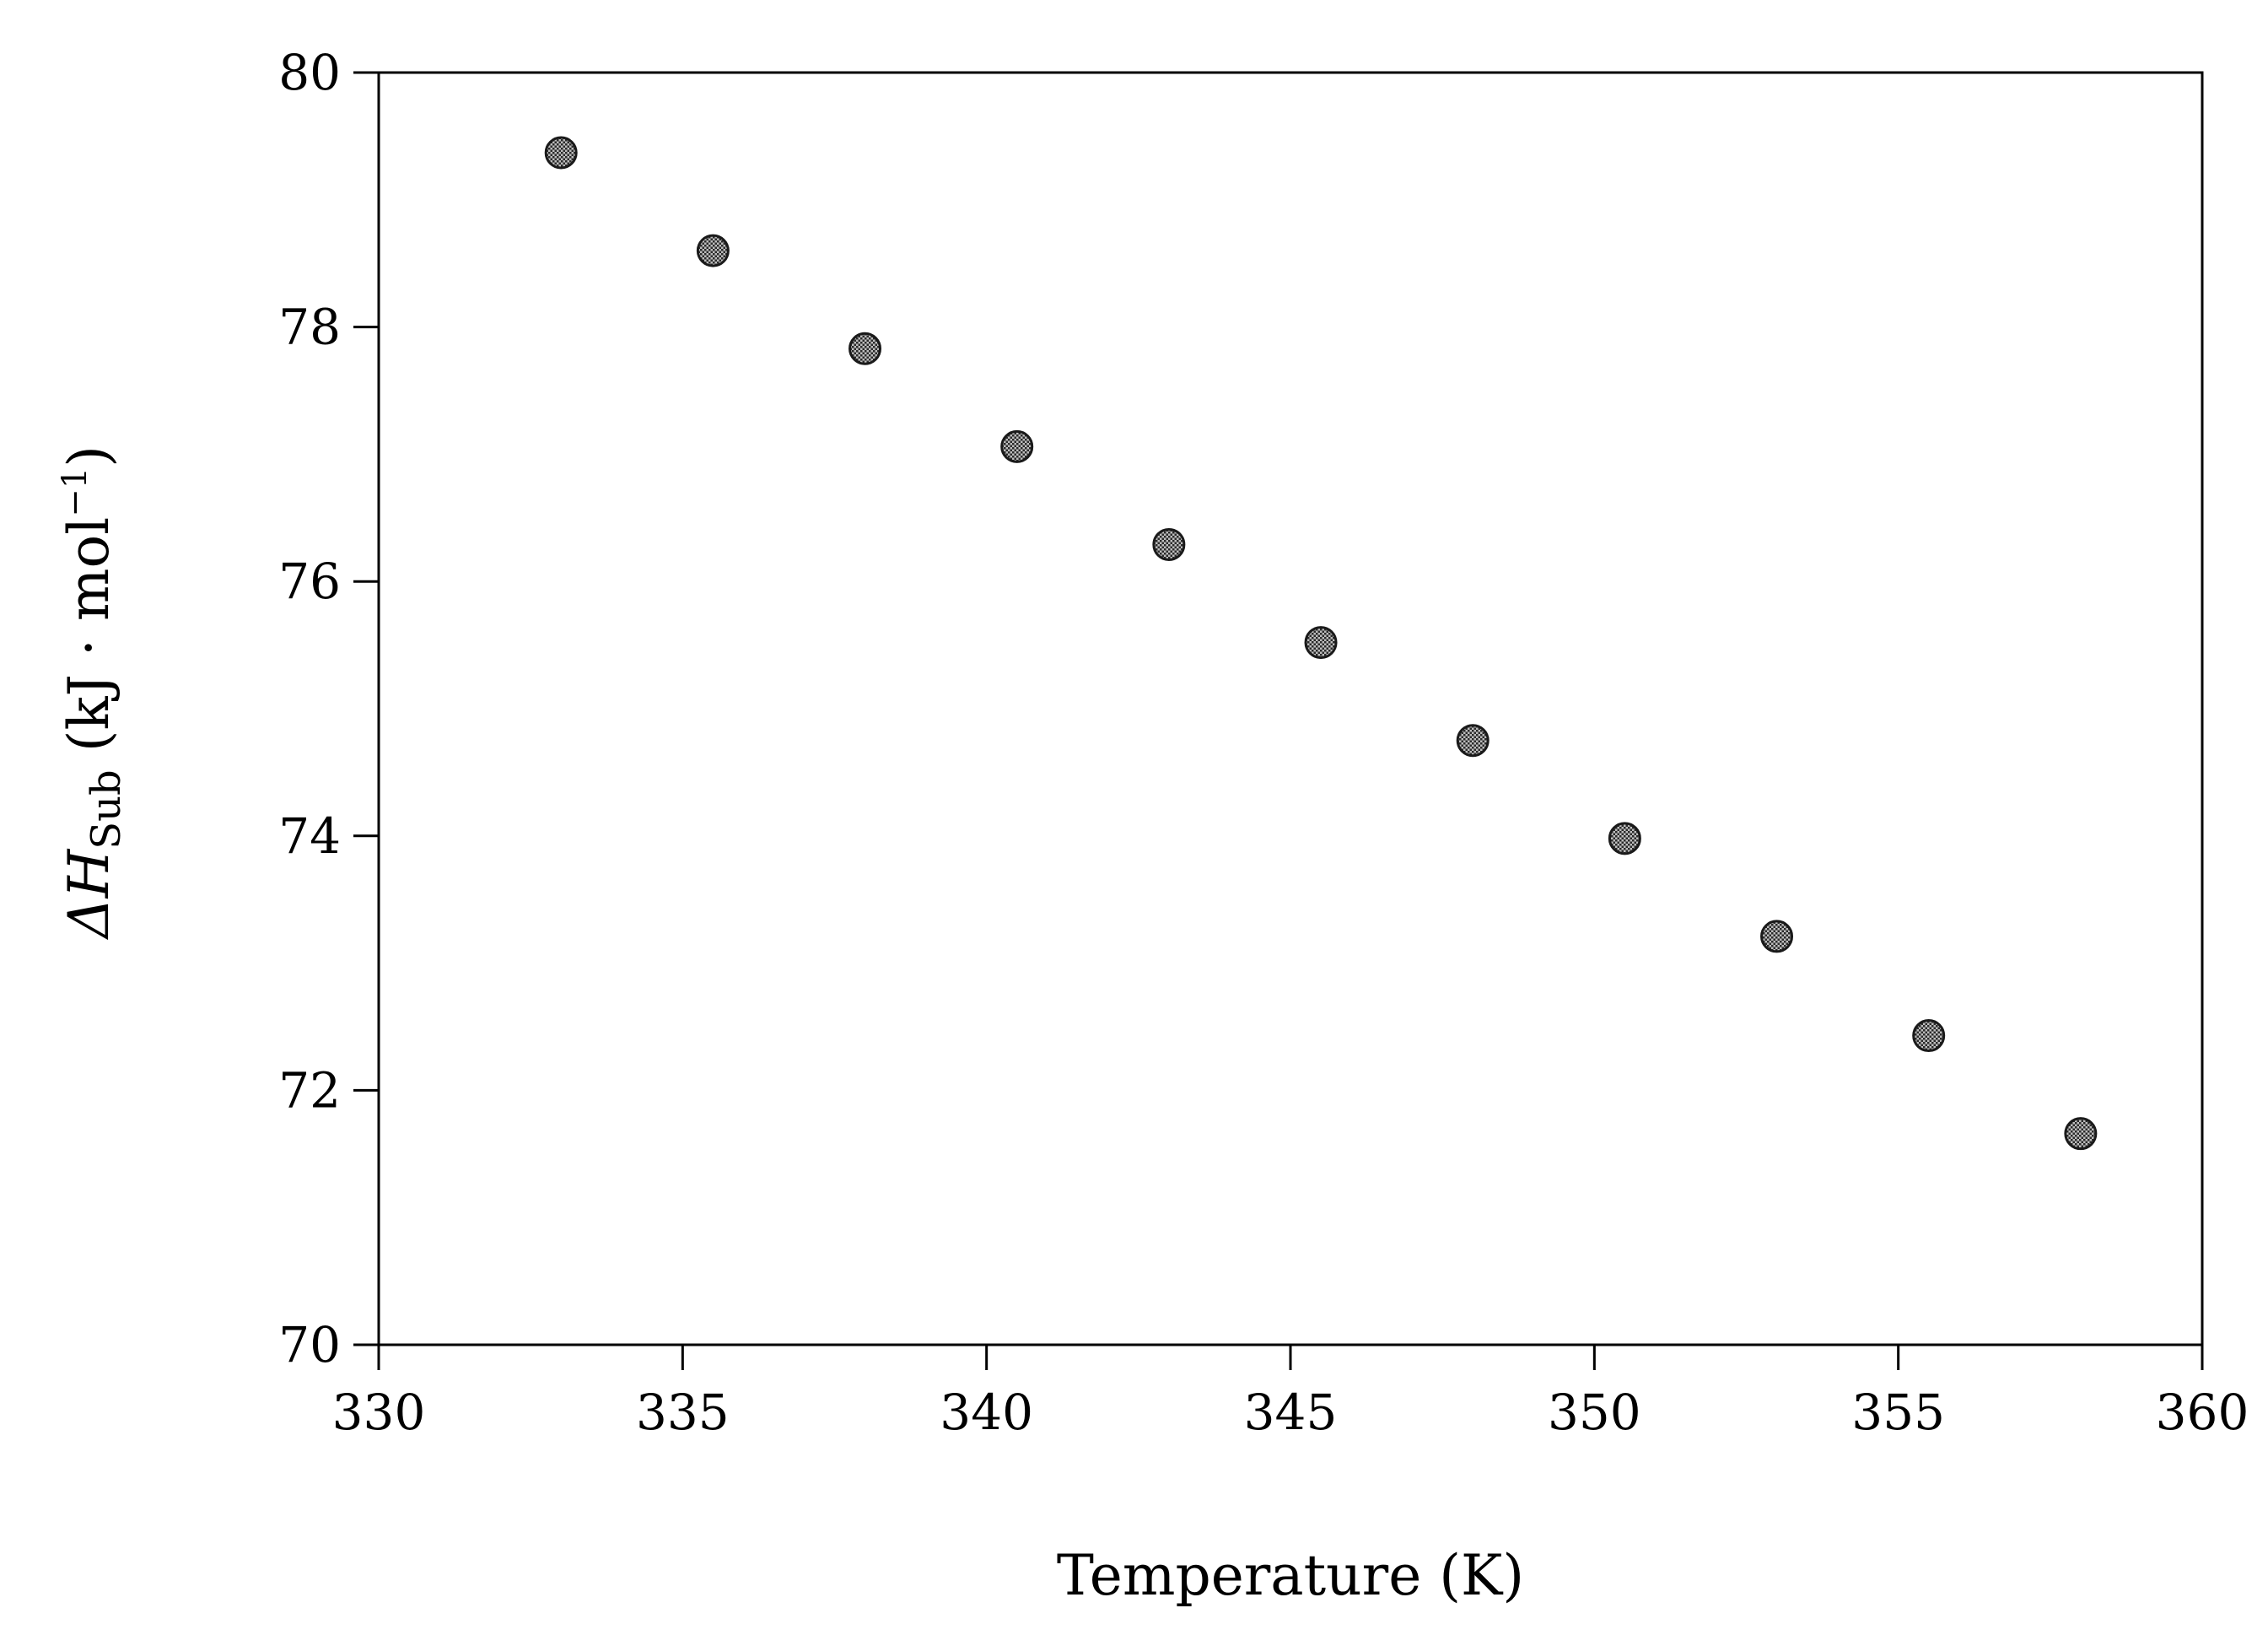 The height and width of the screenshot is (1635, 2268). What do you see at coordinates (1898, 1412) in the screenshot?
I see `x-tick-label: 355` at bounding box center [1898, 1412].